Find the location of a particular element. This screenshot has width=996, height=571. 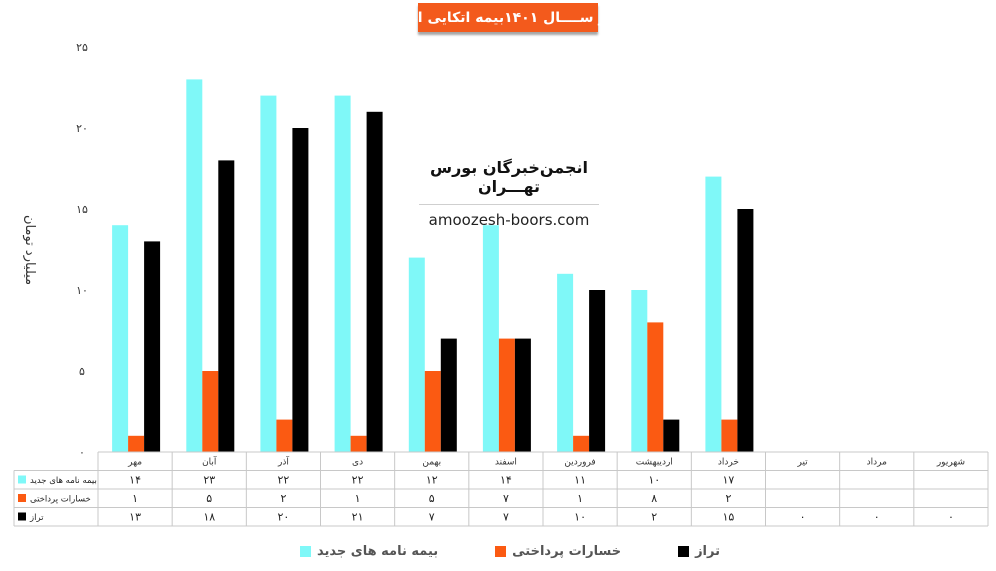

y-axis-label: میلیارد تومان is located at coordinates (29, 250).